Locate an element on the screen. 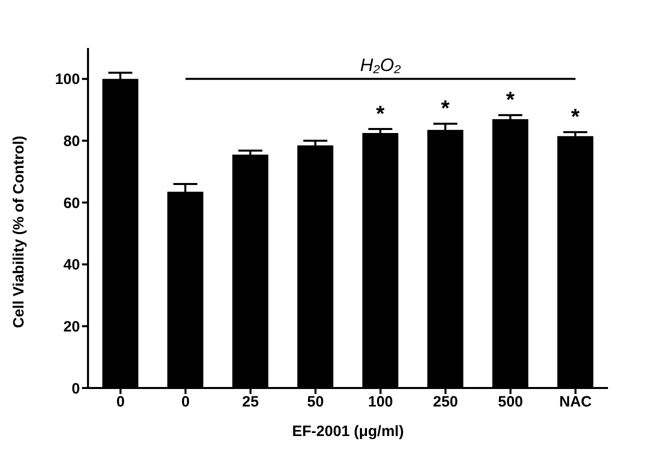 Image resolution: width=662 pixels, height=460 pixels. x-tick-label: 25 is located at coordinates (250, 402).